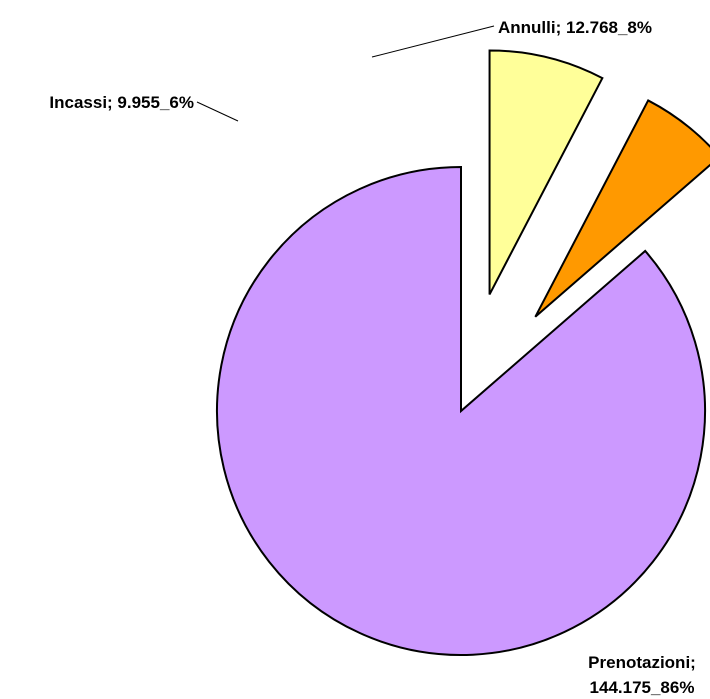  Describe the element at coordinates (121, 102) in the screenshot. I see `slice-label-incassi: Incassi; 9.955_6%` at that location.